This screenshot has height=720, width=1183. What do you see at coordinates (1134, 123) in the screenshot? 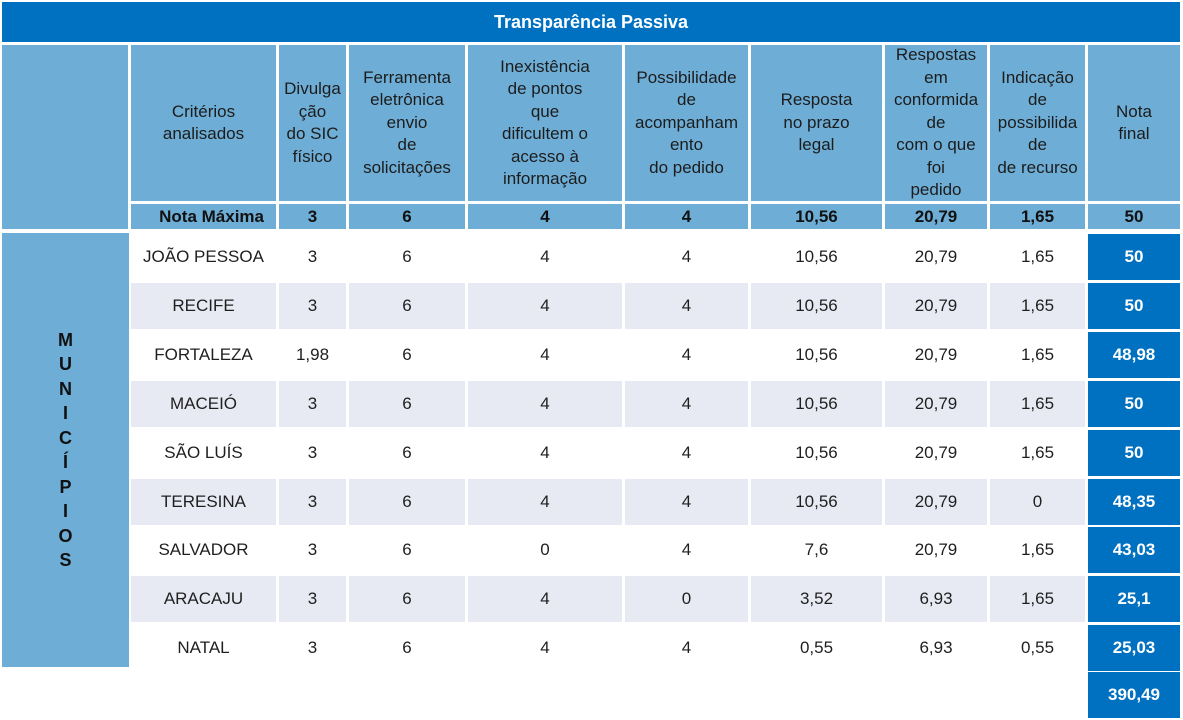
I see `column-header: Nota final` at bounding box center [1134, 123].